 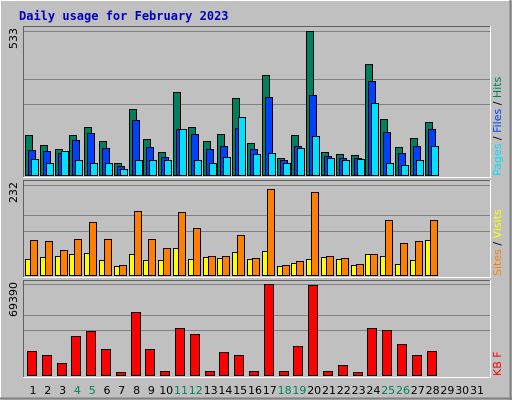 What do you see at coordinates (497, 159) in the screenshot?
I see `legend-item-pages: Pages` at bounding box center [497, 159].